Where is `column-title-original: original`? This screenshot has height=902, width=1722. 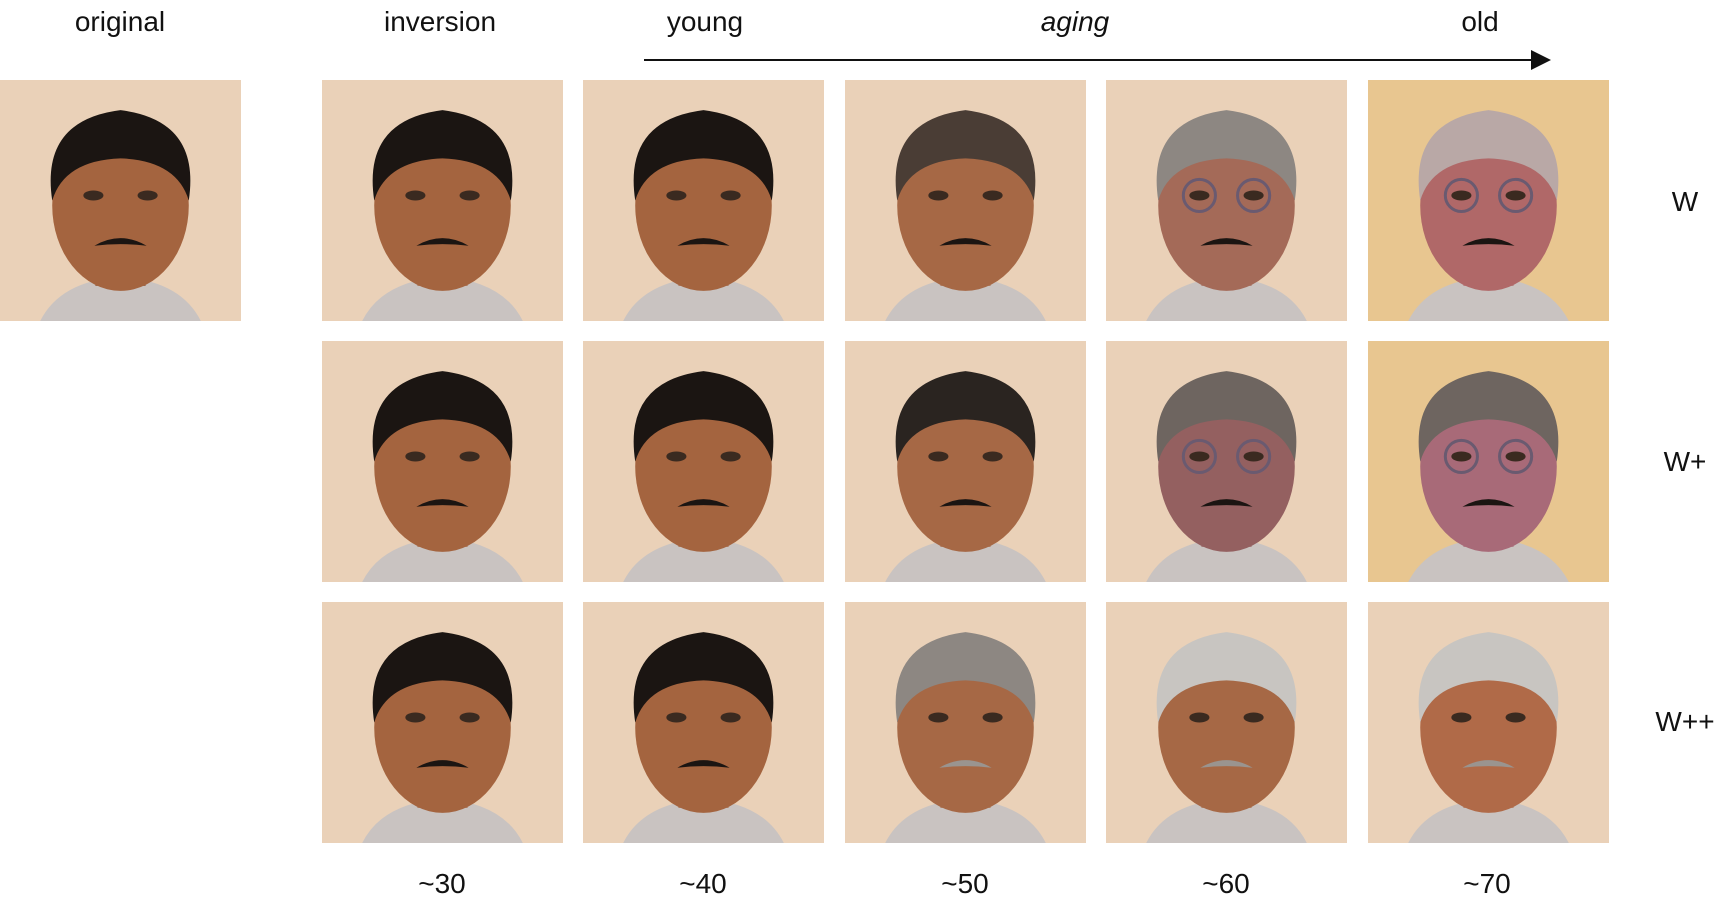
column-title-original: original is located at coordinates (120, 21).